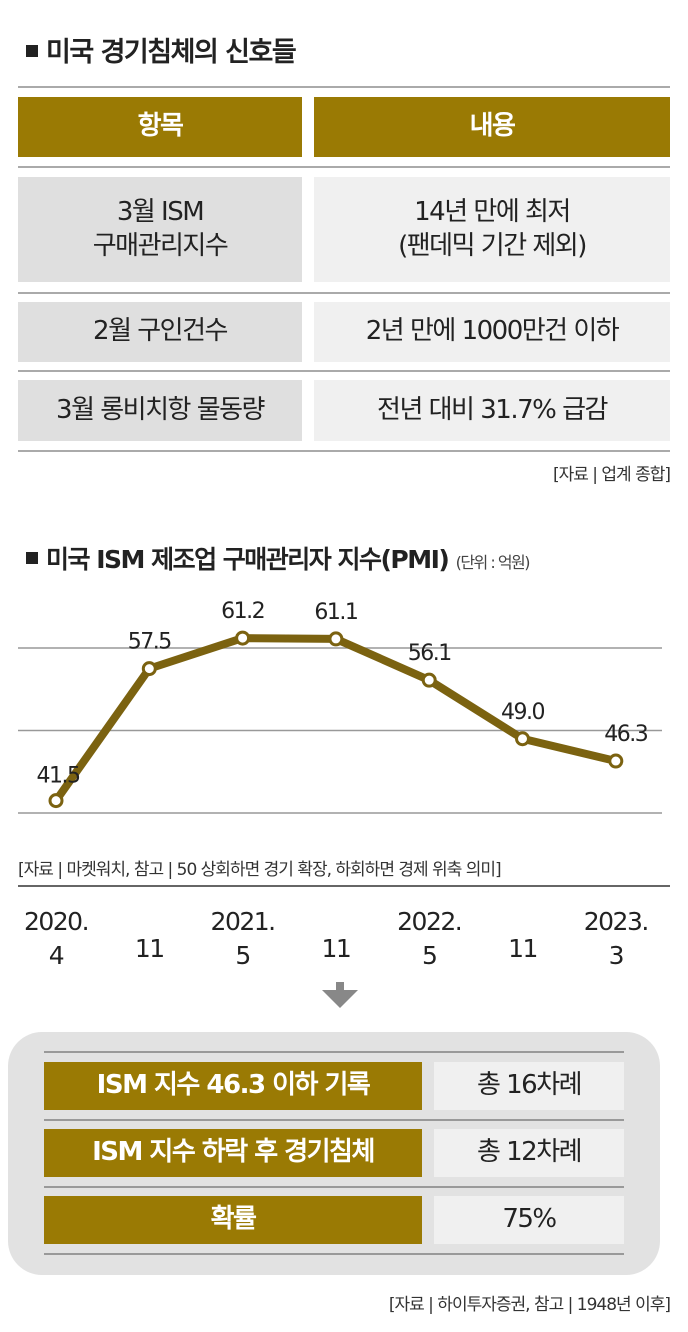 This screenshot has height=1332, width=688. Describe the element at coordinates (233, 1220) in the screenshot. I see `summary-label-3: 확률` at that location.